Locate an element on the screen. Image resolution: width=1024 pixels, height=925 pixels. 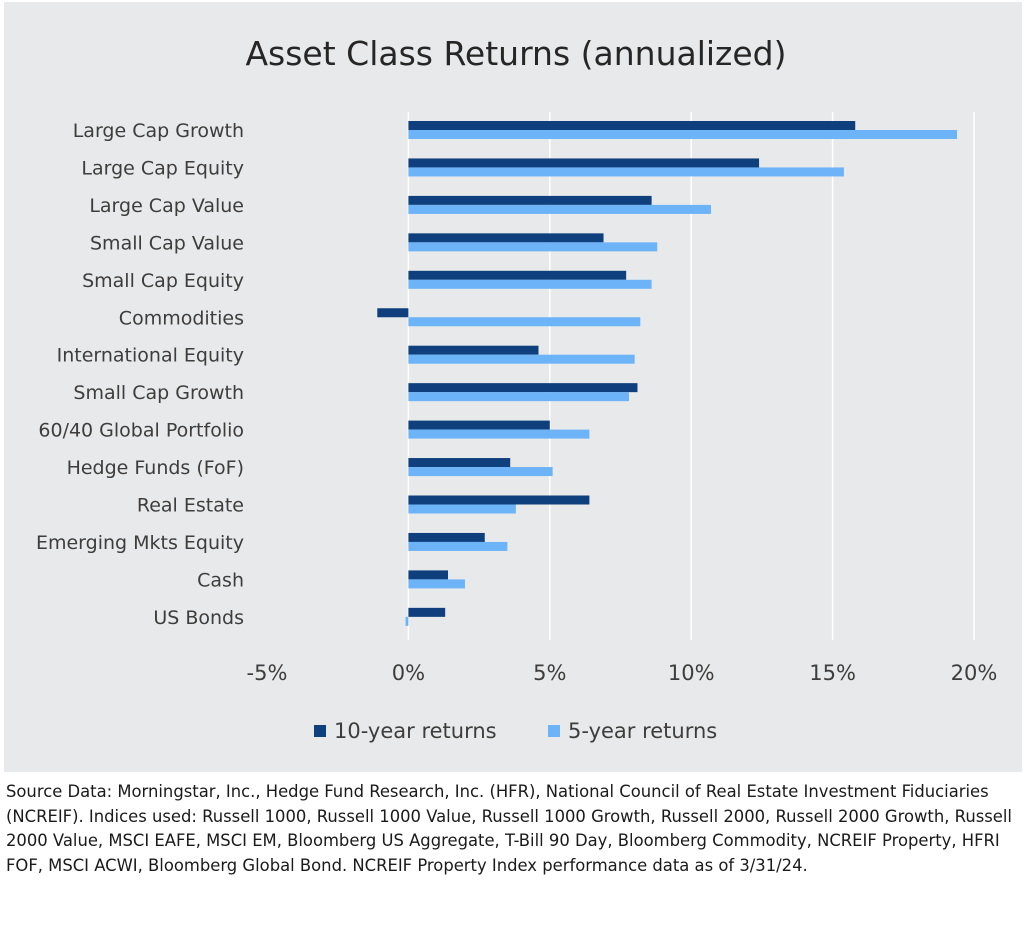
legend: 10-year returns 5-year returns is located at coordinates (515, 731).